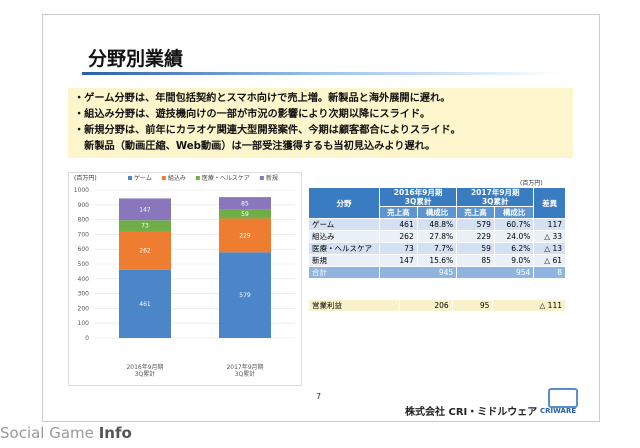 This screenshot has height=448, width=640. I want to click on table-unit: (百万円), so click(531, 183).